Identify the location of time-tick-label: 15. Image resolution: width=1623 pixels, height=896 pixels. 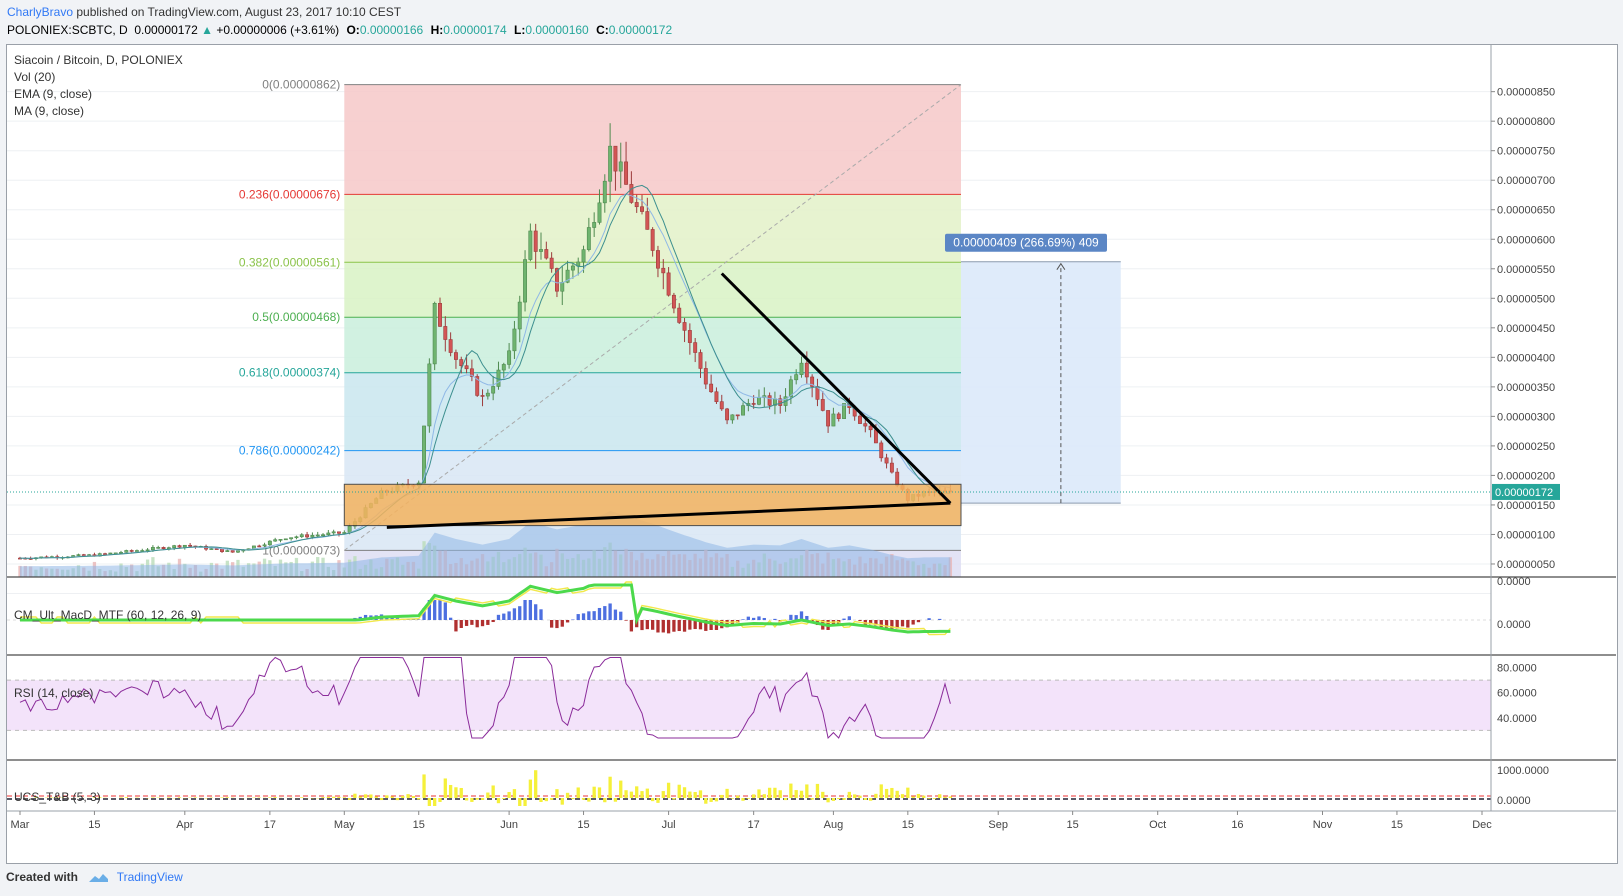
(94, 825).